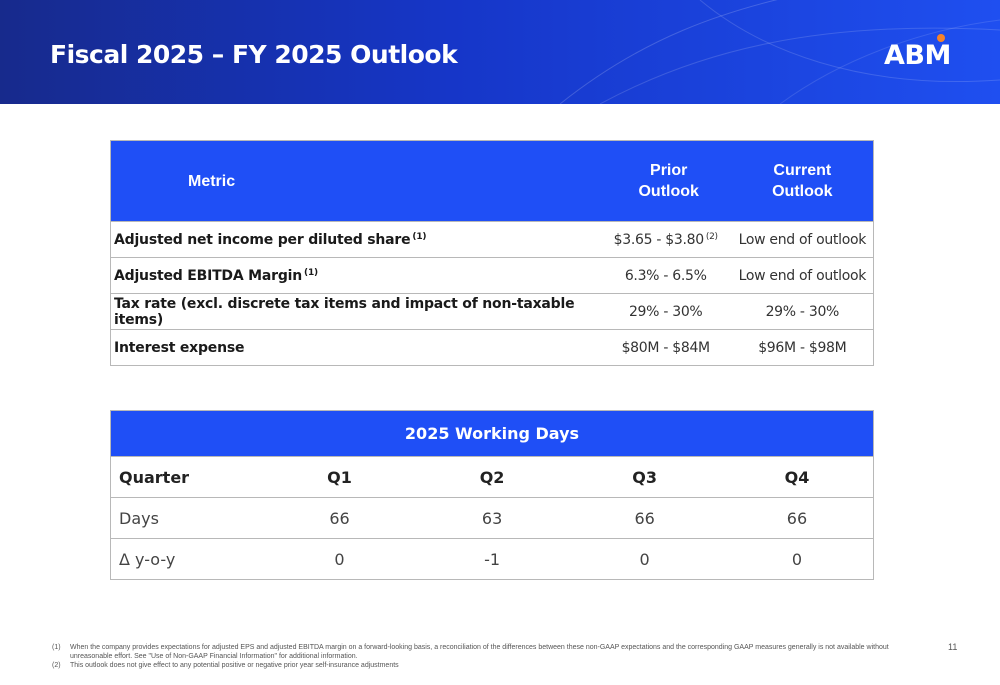 The height and width of the screenshot is (685, 1000). Describe the element at coordinates (665, 347) in the screenshot. I see `prior-outlook-cell: $80M - $84M` at that location.